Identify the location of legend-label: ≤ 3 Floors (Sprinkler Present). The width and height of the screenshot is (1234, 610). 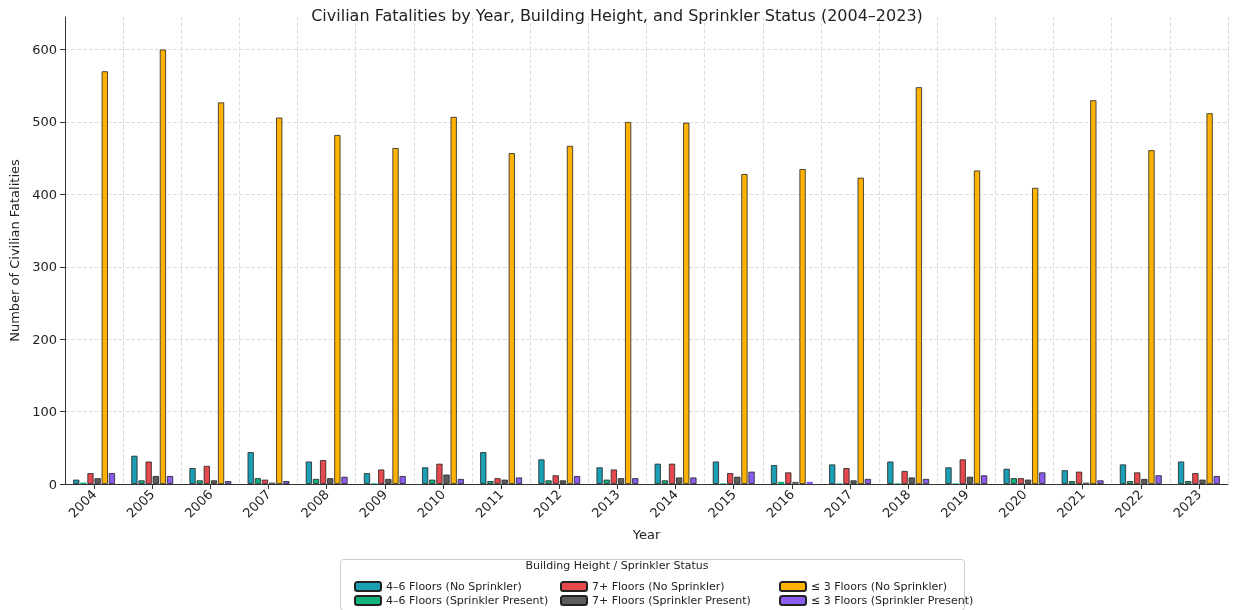
(892, 600).